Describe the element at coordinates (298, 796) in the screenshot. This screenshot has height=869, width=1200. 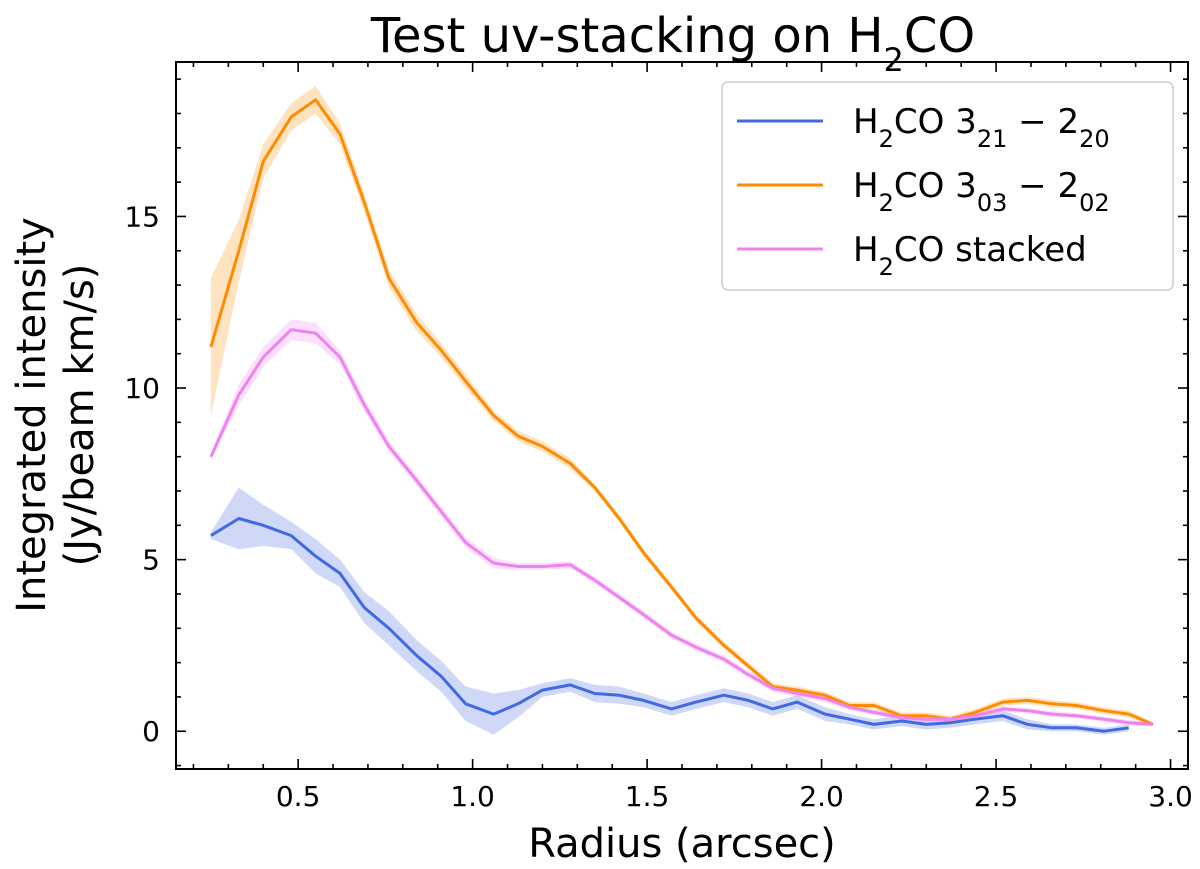
I see `x-tick-label: 0.5` at that location.